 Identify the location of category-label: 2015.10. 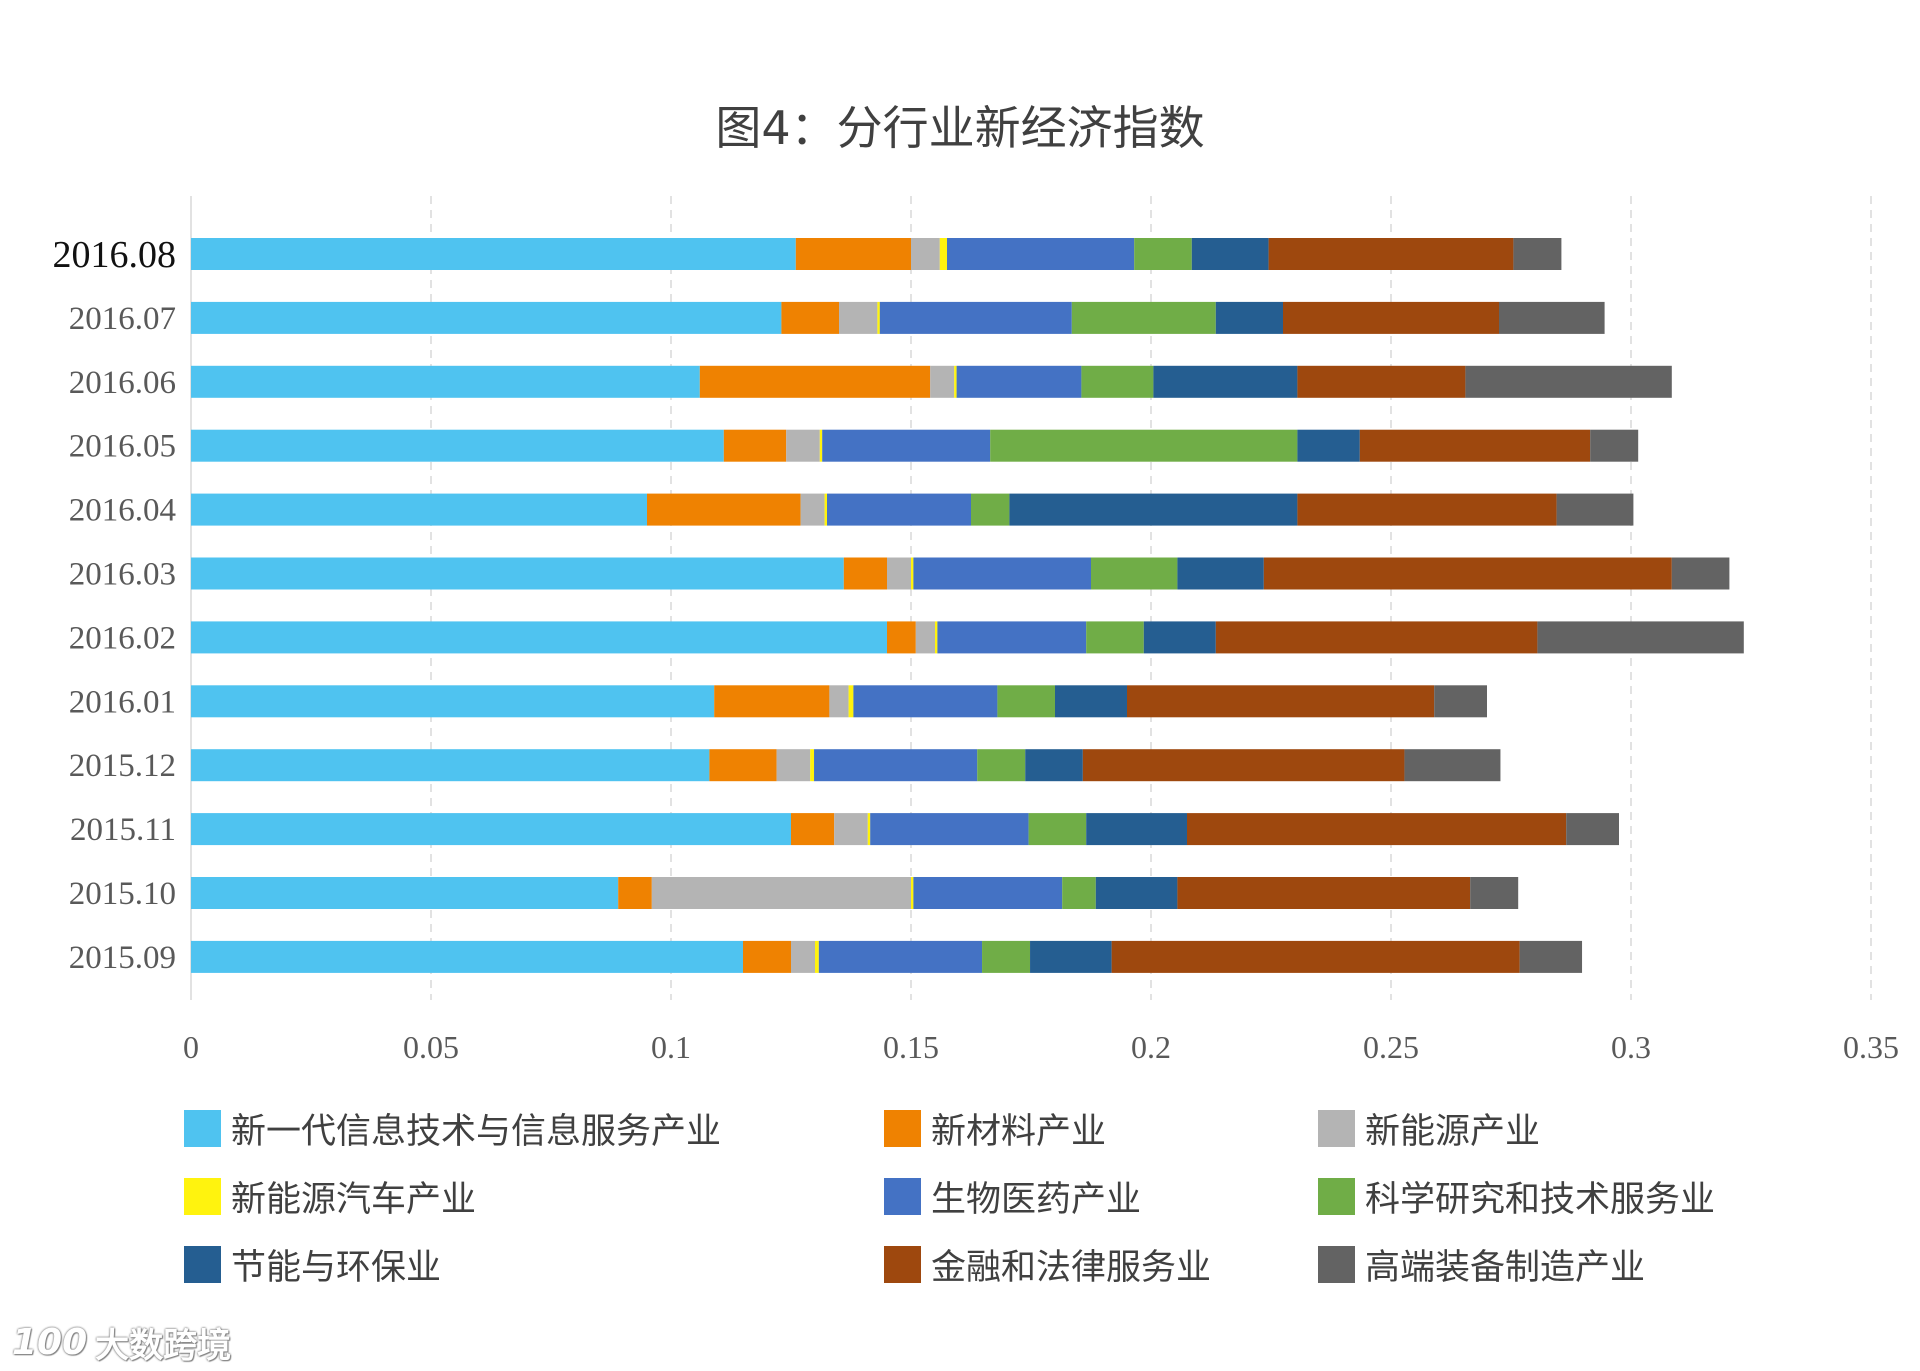
(122, 894).